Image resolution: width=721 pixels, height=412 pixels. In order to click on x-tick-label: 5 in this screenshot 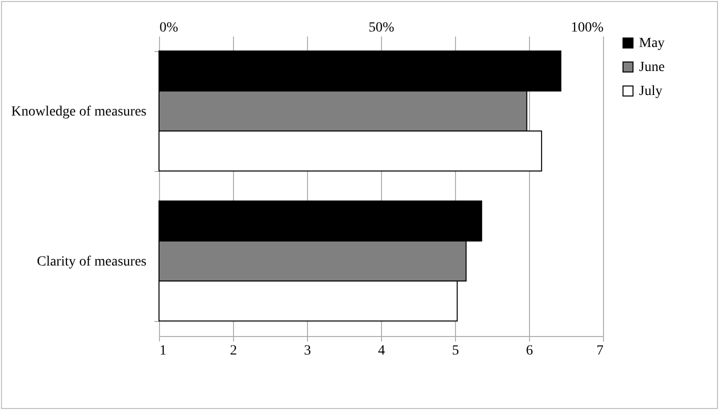, I will do `click(455, 351)`.